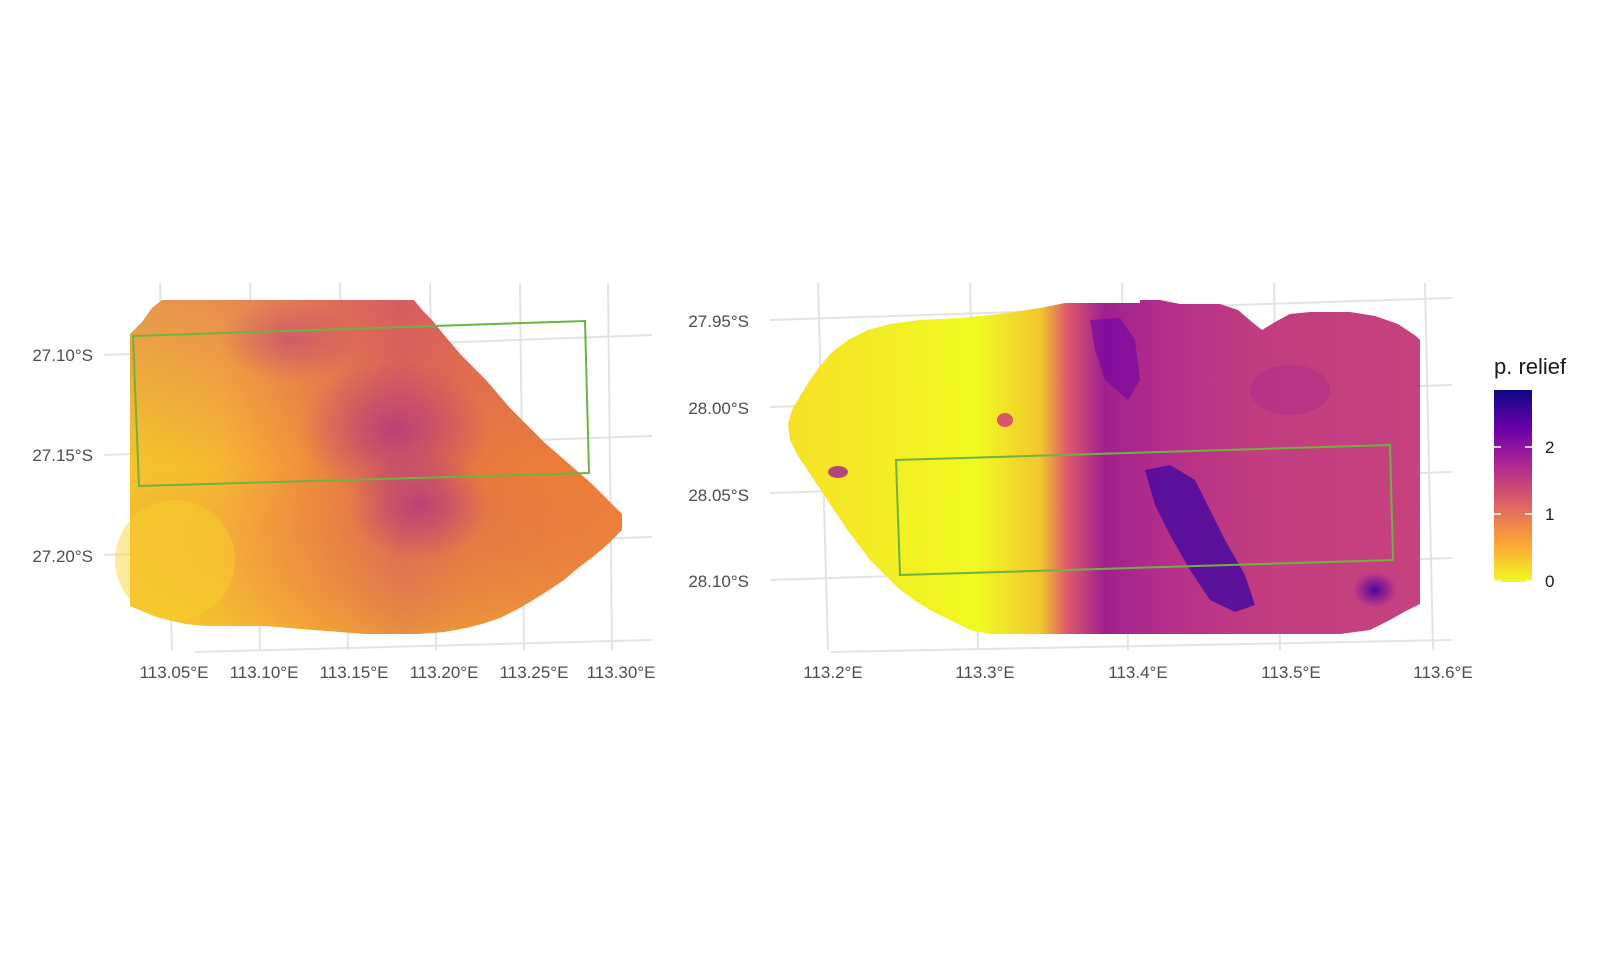 This screenshot has height=960, width=1600. Describe the element at coordinates (718, 321) in the screenshot. I see `right-y-tick-1: 27.95°S` at that location.